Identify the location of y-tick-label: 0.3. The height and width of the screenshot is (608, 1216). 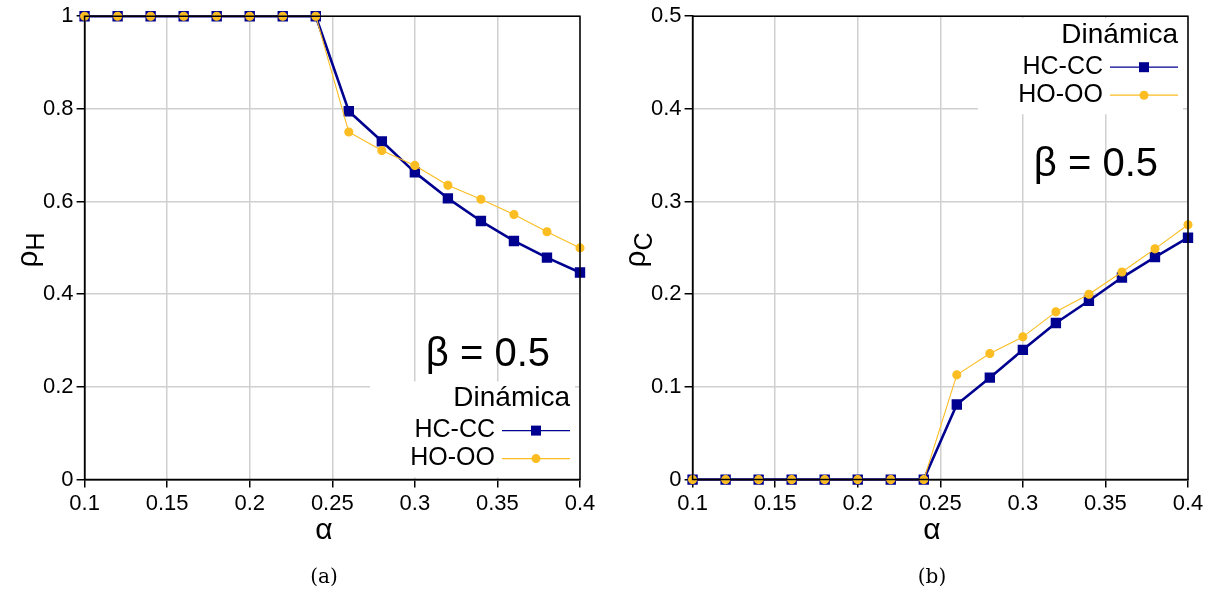
(666, 200).